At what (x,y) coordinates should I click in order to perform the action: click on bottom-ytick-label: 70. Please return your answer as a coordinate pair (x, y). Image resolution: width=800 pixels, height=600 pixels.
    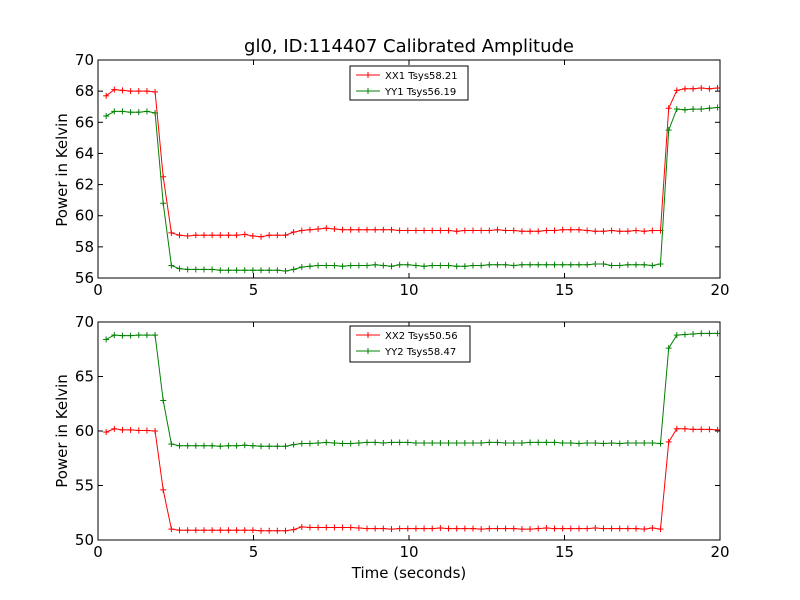
    Looking at the image, I should click on (84, 322).